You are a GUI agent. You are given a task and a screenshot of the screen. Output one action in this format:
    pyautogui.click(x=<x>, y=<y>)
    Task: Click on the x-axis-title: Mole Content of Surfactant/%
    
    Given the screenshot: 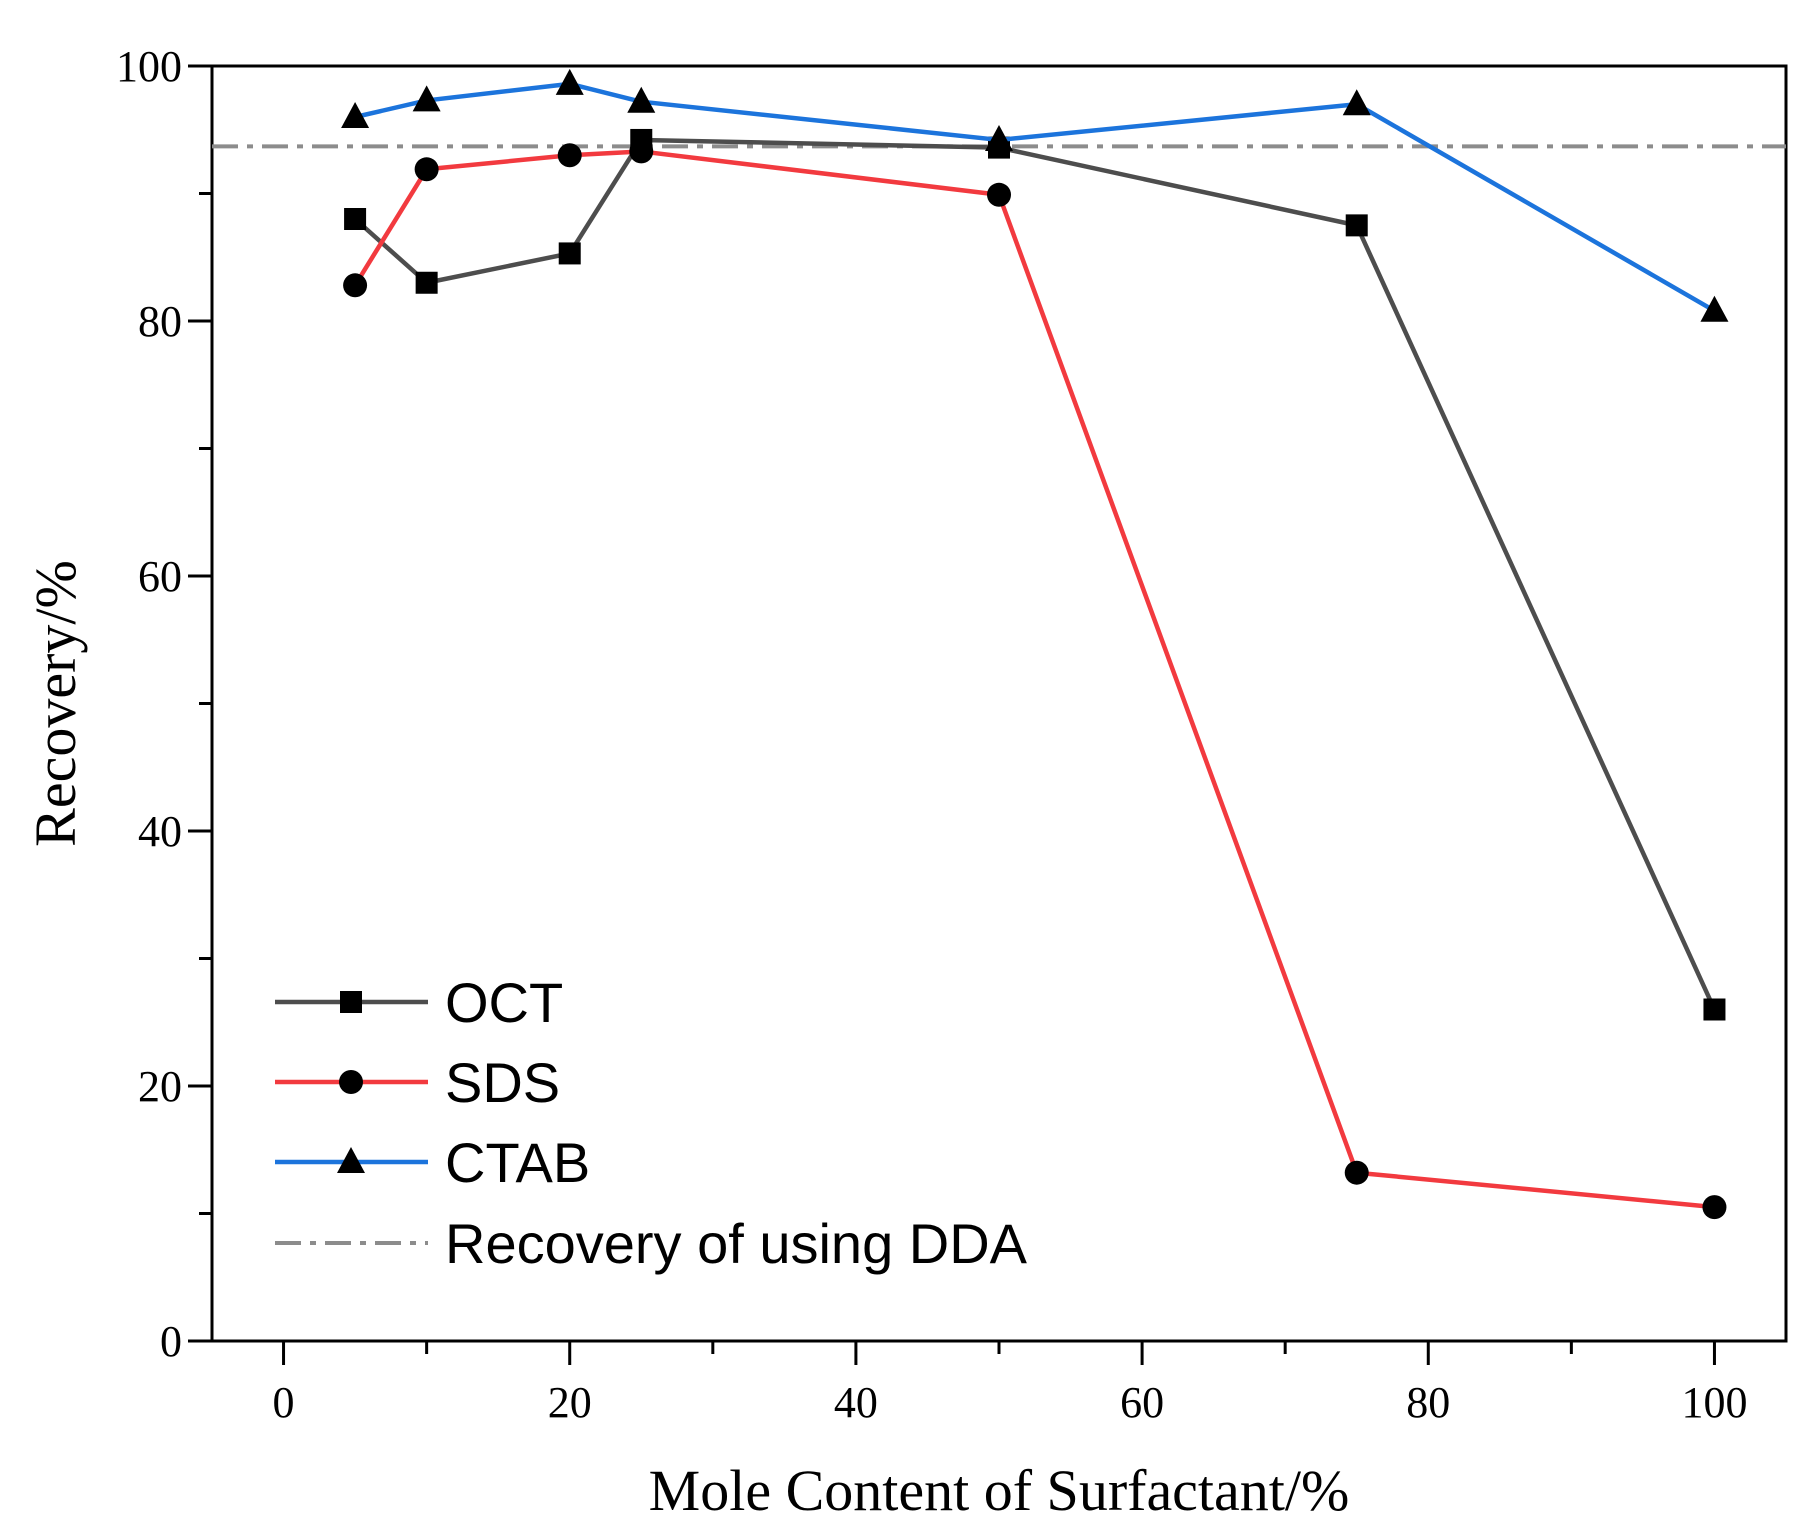 What is the action you would take?
    pyautogui.click(x=999, y=1490)
    